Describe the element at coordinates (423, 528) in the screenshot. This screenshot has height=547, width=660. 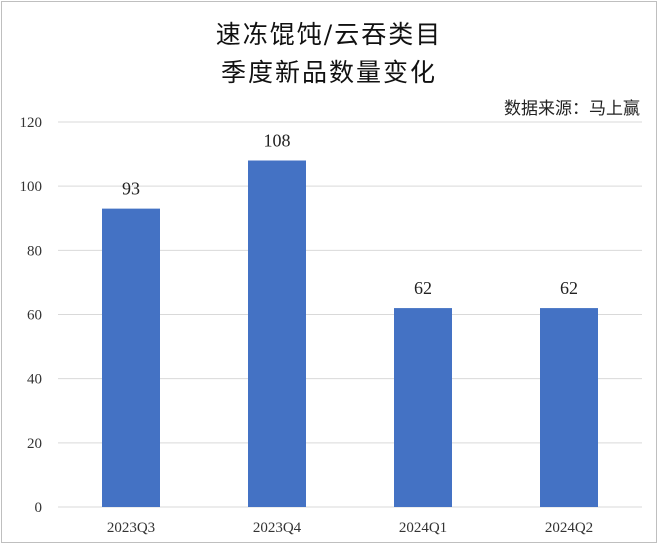
I see `x-tick-label: 2024Q1` at that location.